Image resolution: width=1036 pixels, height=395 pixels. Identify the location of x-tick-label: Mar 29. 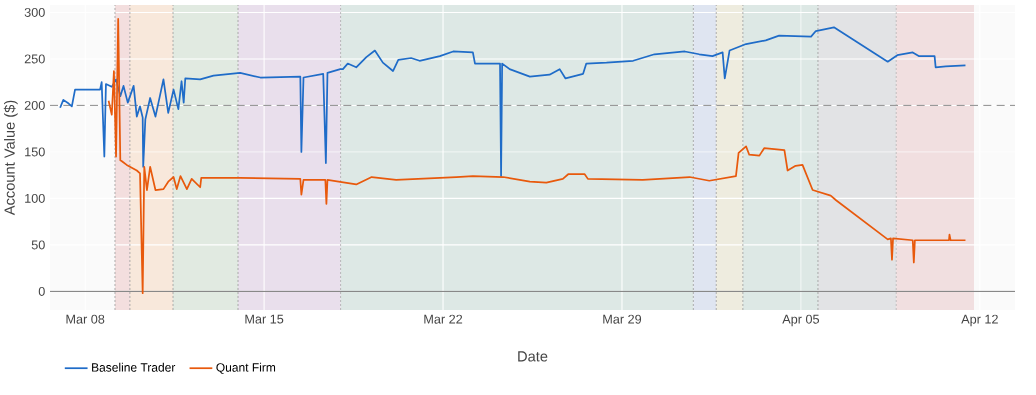
(622, 319).